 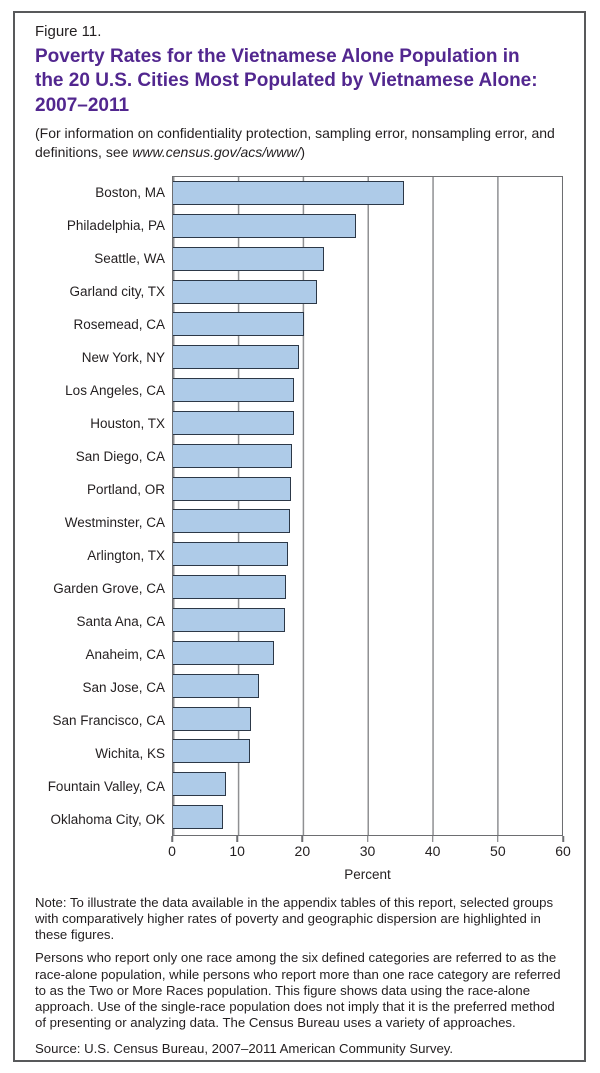 I want to click on category-label: Fountain Valley, CA, so click(x=106, y=786).